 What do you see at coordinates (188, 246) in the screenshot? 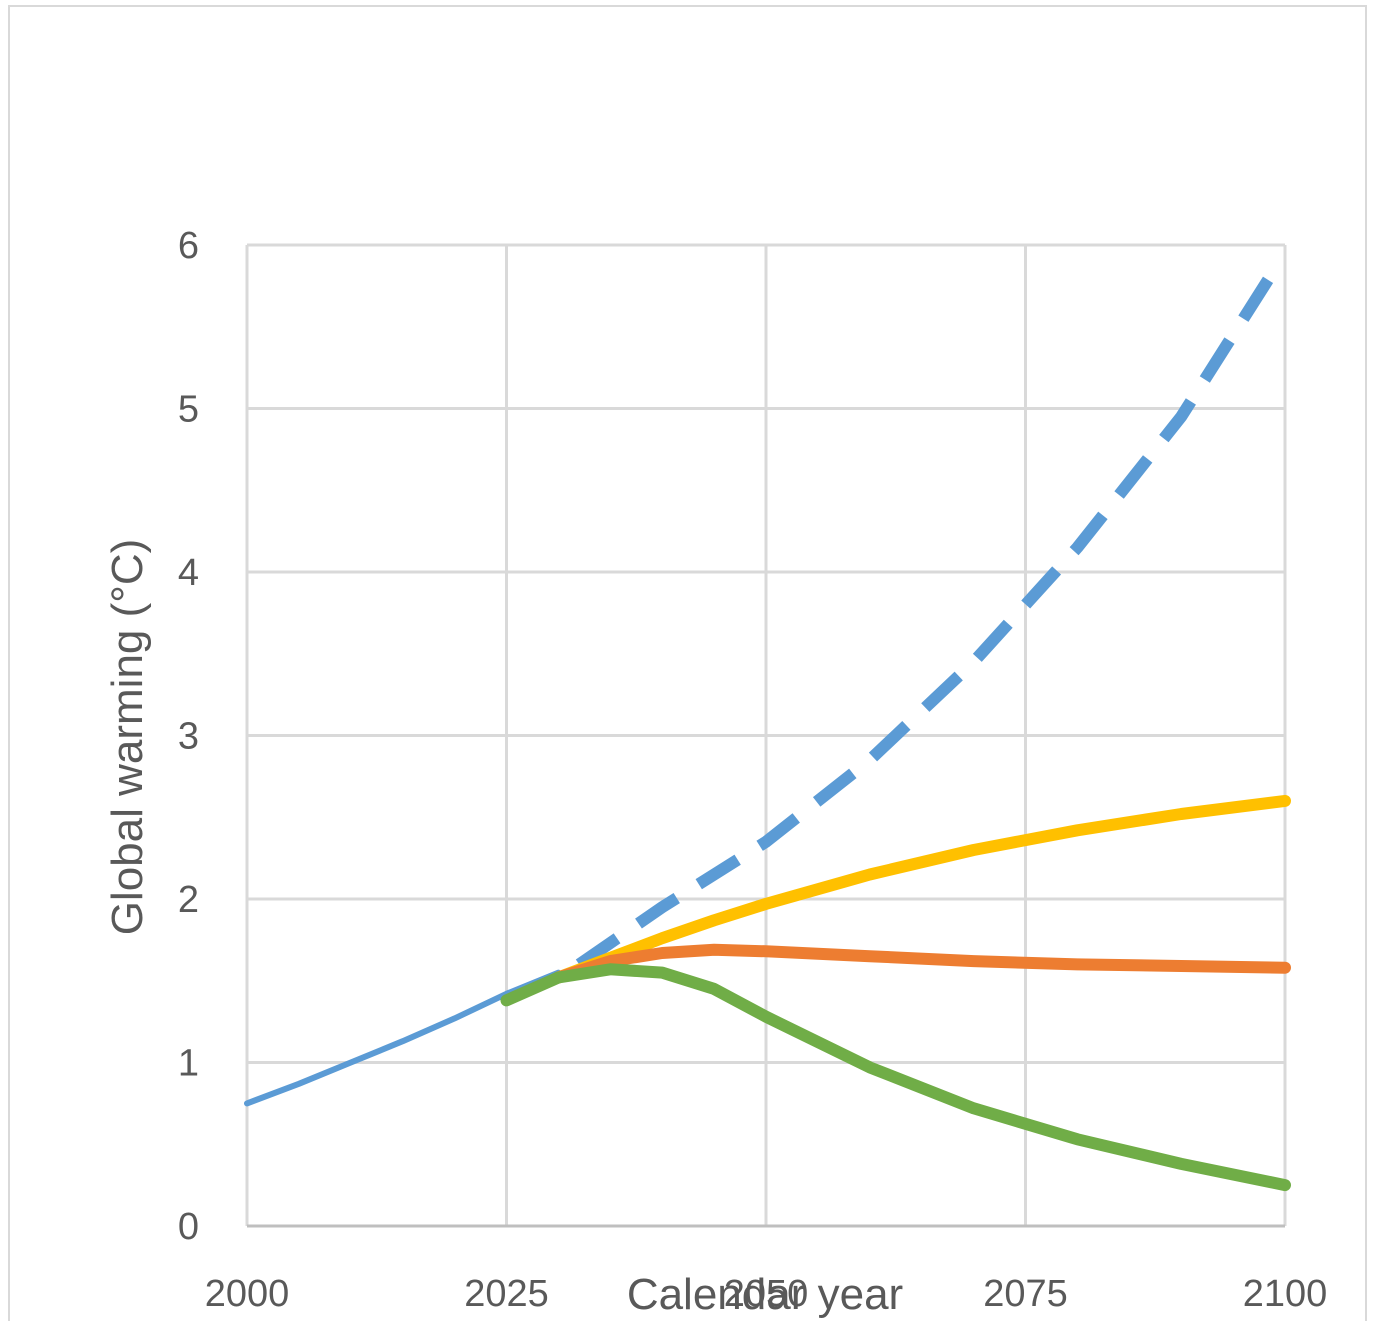
I see `y-tick-label: 6` at bounding box center [188, 246].